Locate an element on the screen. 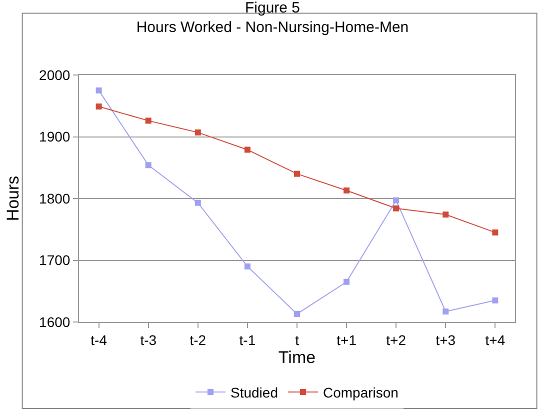 The image size is (545, 420). y-tick-label: 2000 is located at coordinates (54, 74).